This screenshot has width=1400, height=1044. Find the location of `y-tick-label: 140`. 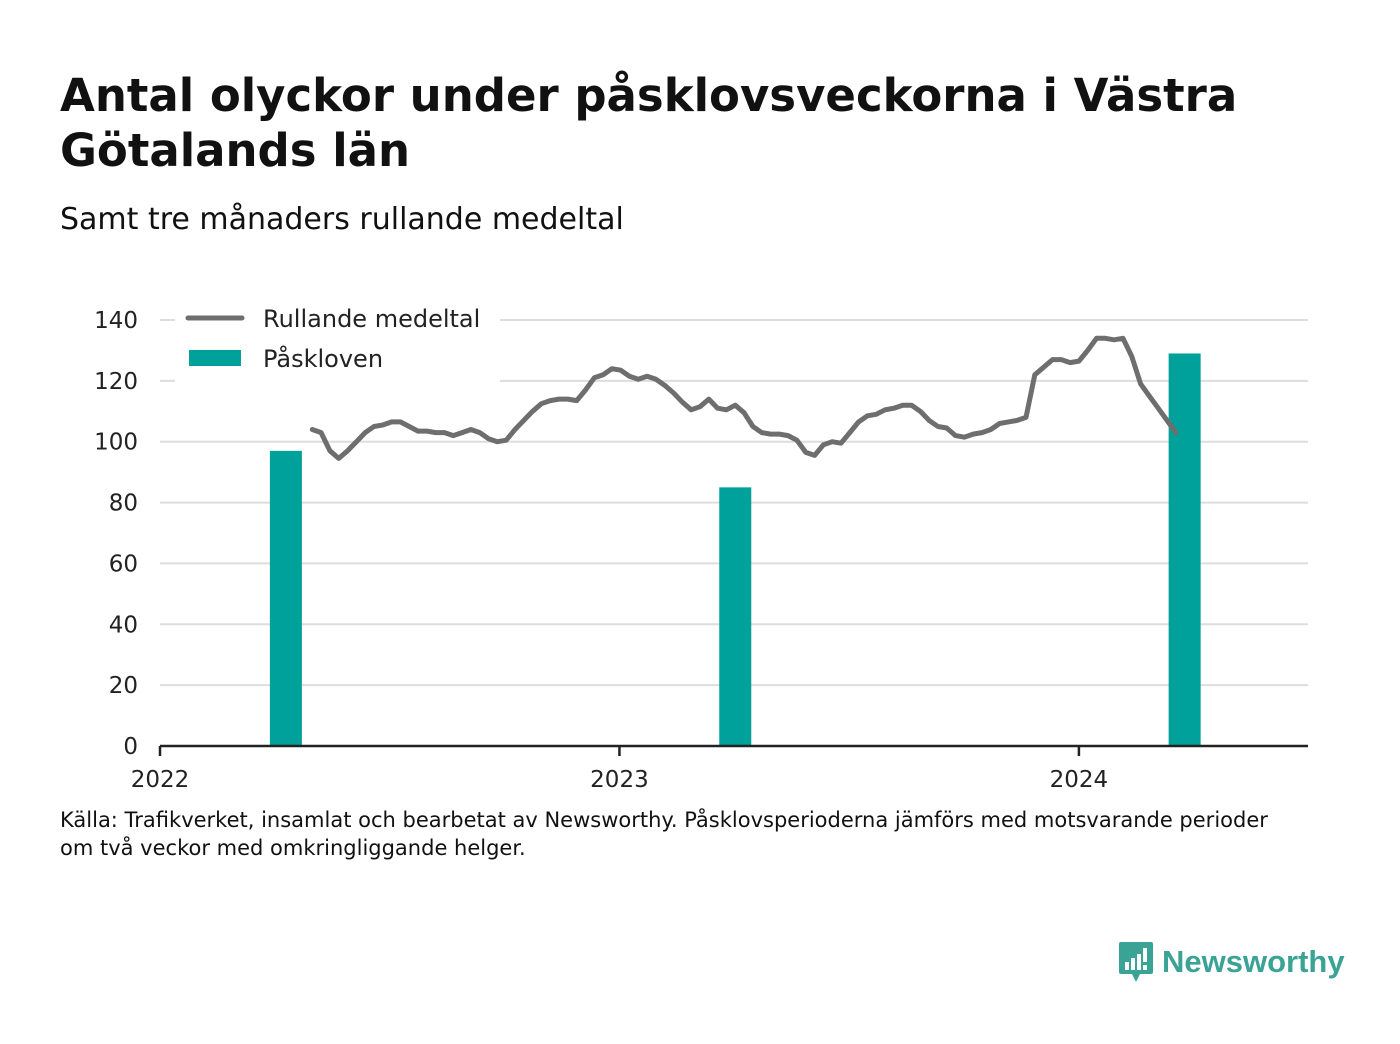

y-tick-label: 140 is located at coordinates (116, 321).